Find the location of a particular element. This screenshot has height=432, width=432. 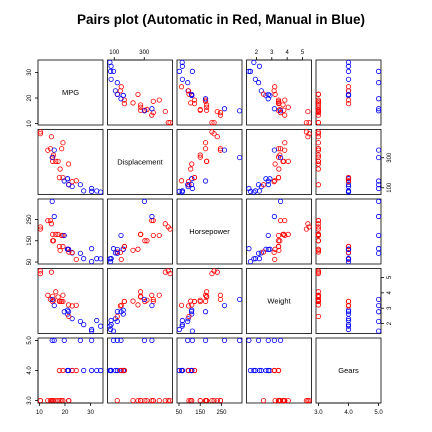

tick-label: 3 is located at coordinates (390, 308).